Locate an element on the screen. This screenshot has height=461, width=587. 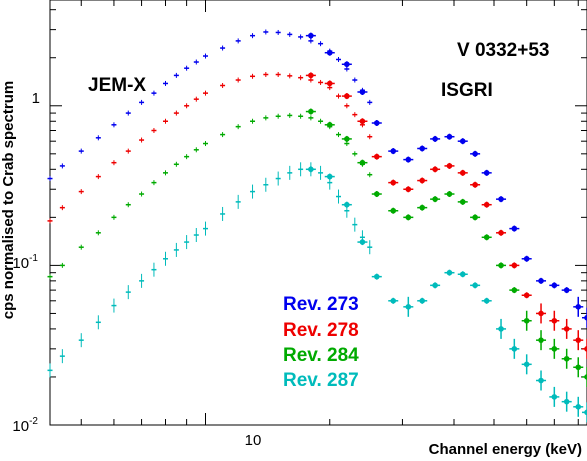
legend-entry-rev-273: Rev. 273 is located at coordinates (321, 304).